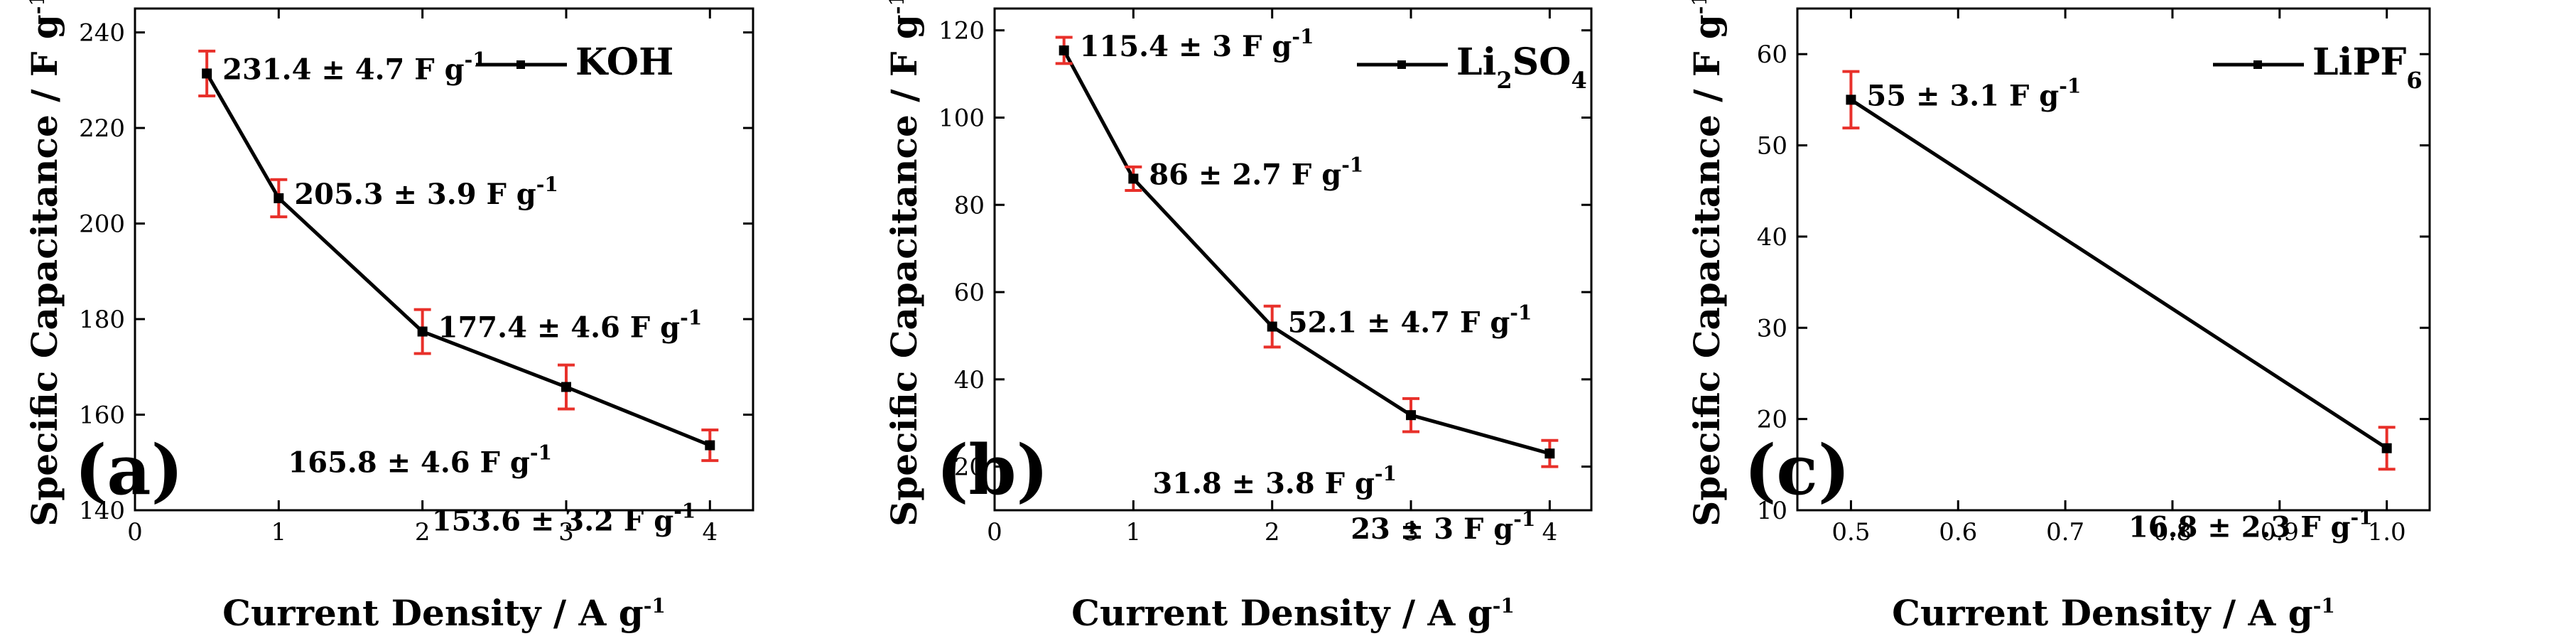 The width and height of the screenshot is (2576, 641). Describe the element at coordinates (2280, 532) in the screenshot. I see `x-tick-label: 0.9` at that location.